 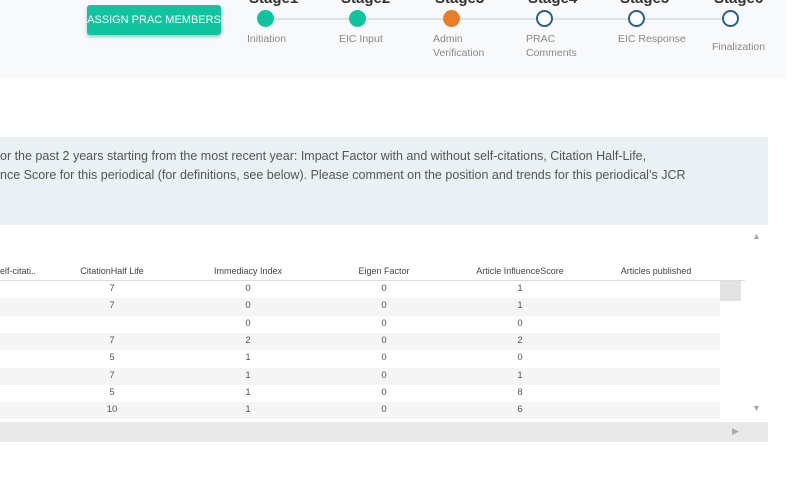 I want to click on table-row: 7 2 0 2, so click(x=360, y=341).